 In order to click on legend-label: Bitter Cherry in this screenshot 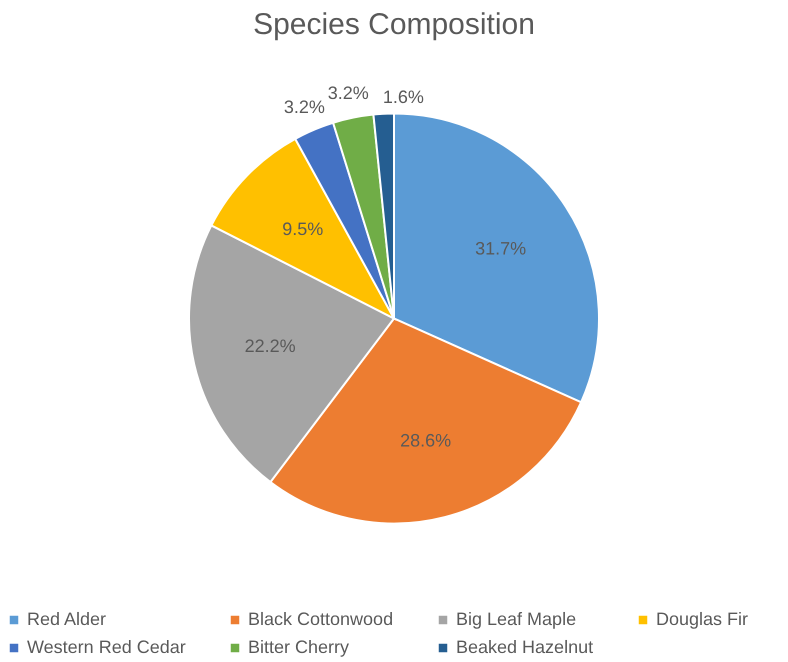, I will do `click(299, 647)`.